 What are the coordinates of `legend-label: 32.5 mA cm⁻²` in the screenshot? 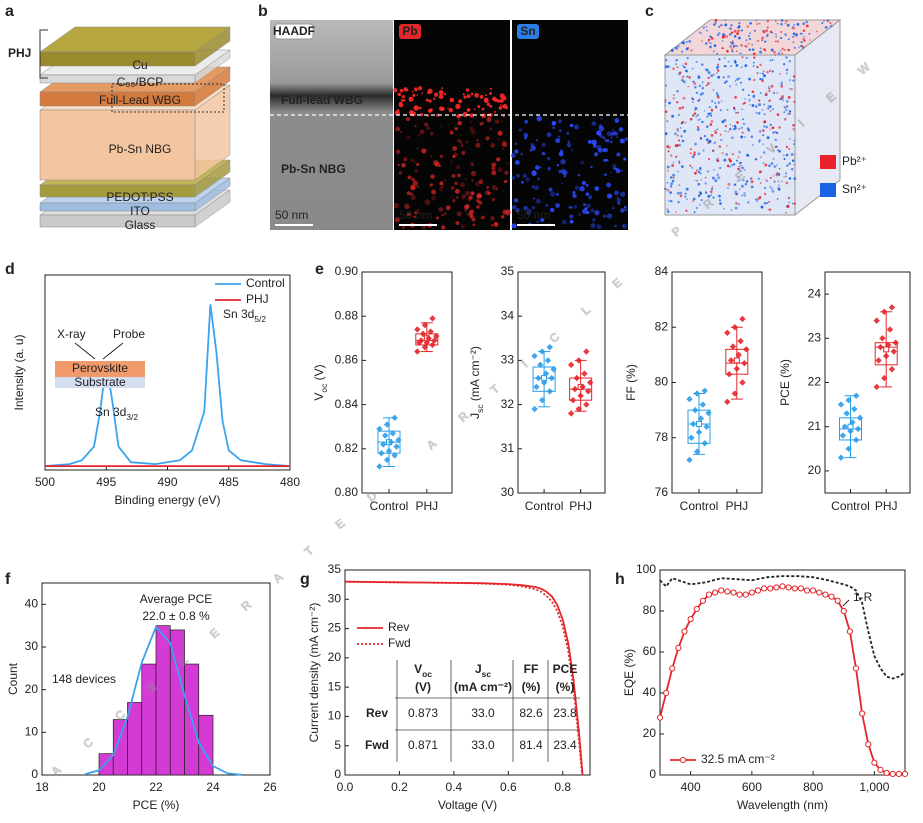 It's located at (738, 759).